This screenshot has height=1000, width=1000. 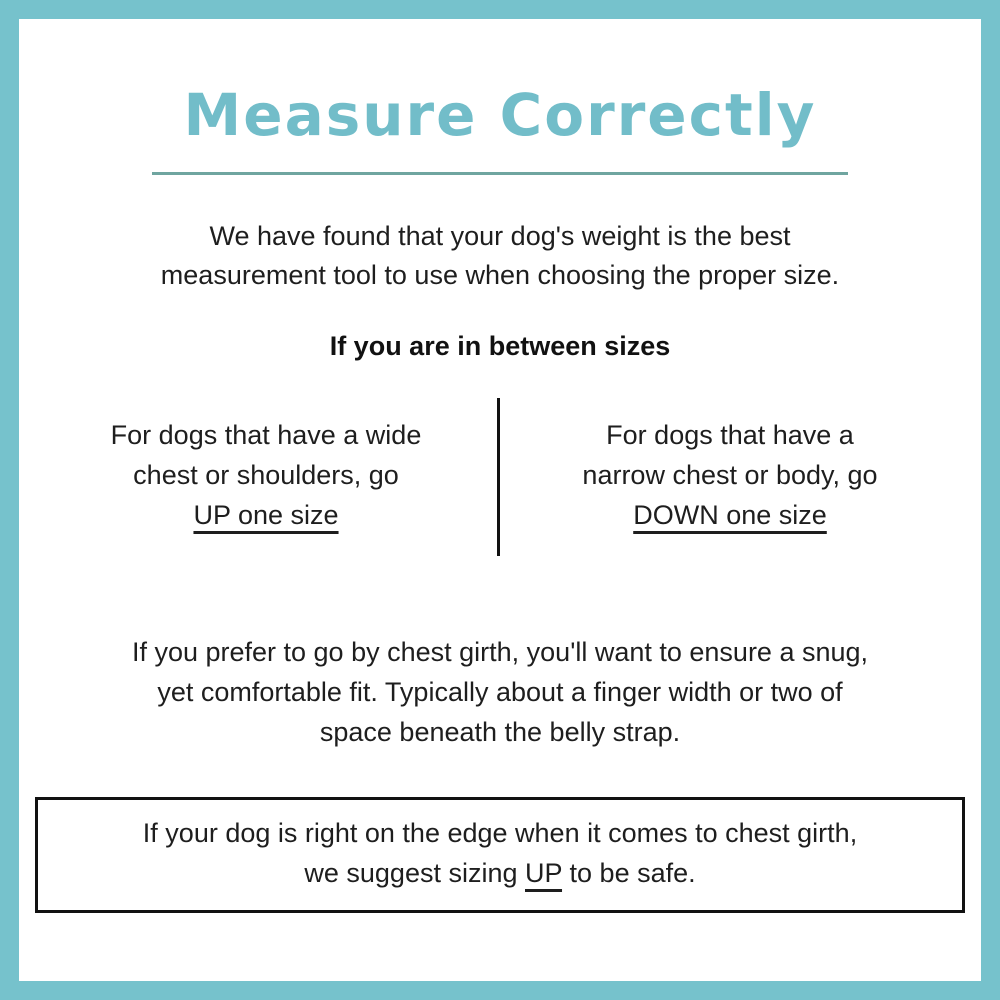 I want to click on column-divider-line, so click(x=498, y=477).